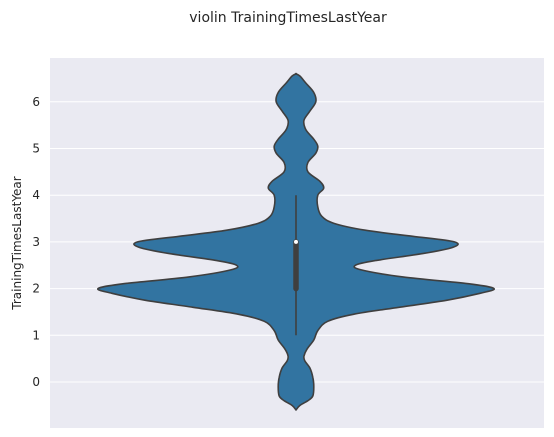  What do you see at coordinates (36, 149) in the screenshot?
I see `y-tick-label-5: 5` at bounding box center [36, 149].